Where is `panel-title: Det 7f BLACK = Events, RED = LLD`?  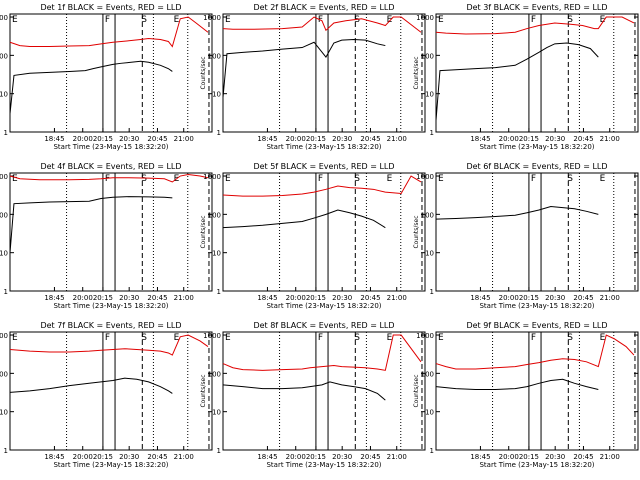
panel-title: Det 7f BLACK = Events, RED = LLD is located at coordinates (110, 325).